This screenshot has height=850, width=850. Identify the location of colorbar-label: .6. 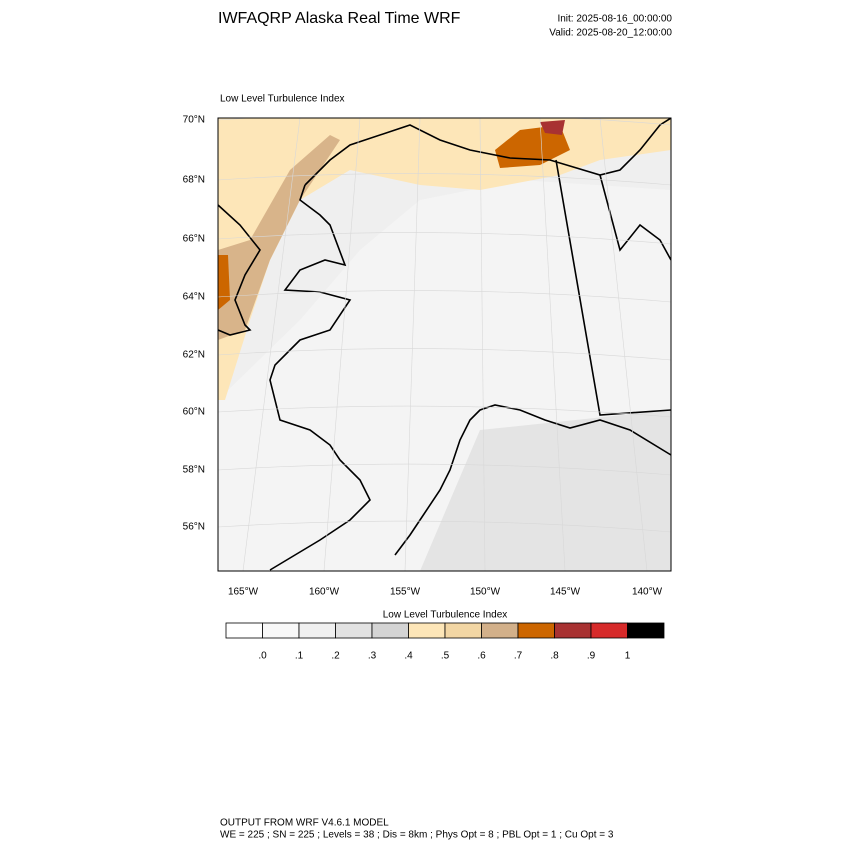
(481, 656).